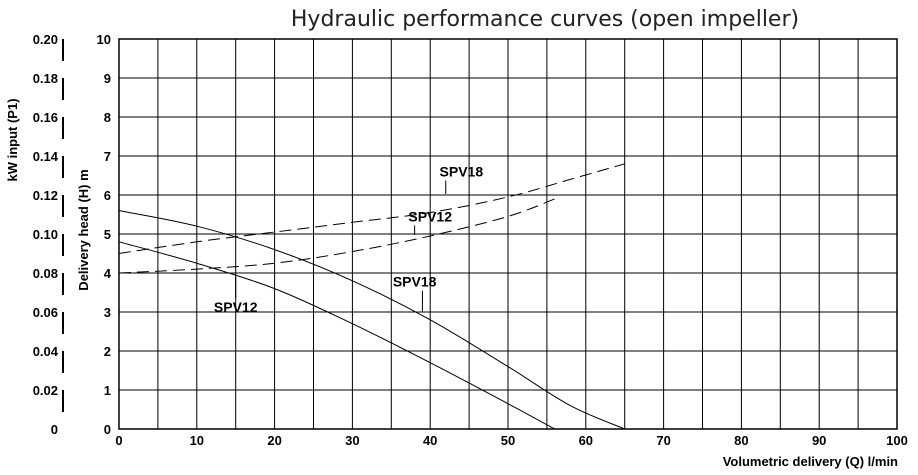 The image size is (918, 475). Describe the element at coordinates (45, 390) in the screenshot. I see `y2-tick-label: 0.02` at that location.